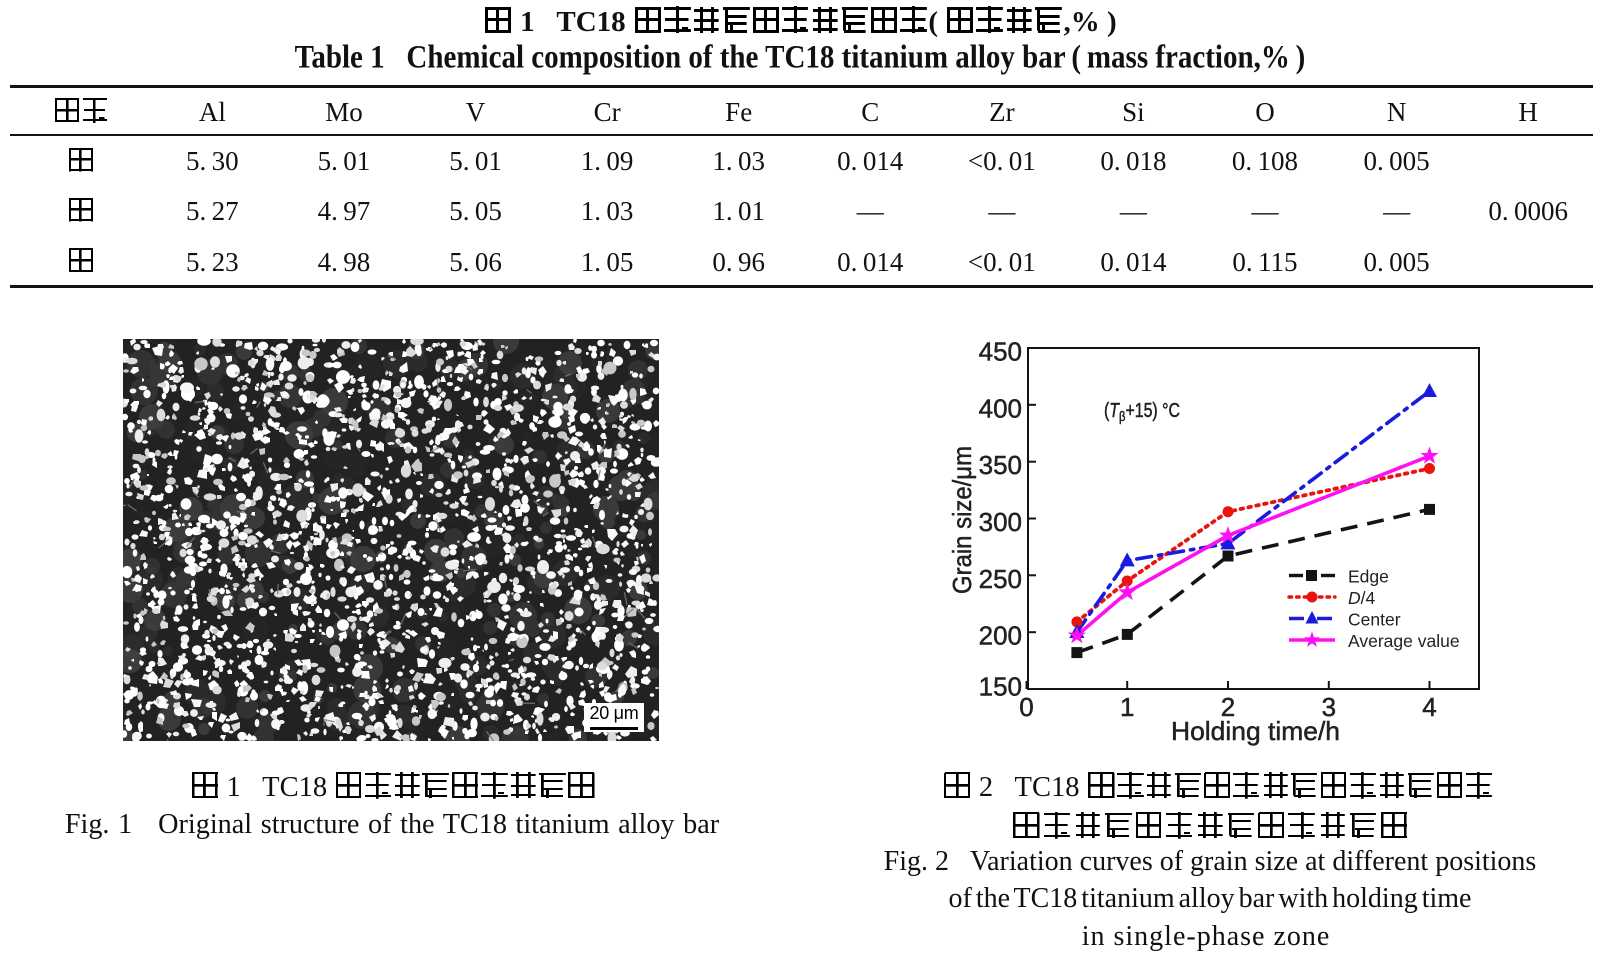  What do you see at coordinates (1228, 707) in the screenshot?
I see `svg-text: 2` at bounding box center [1228, 707].